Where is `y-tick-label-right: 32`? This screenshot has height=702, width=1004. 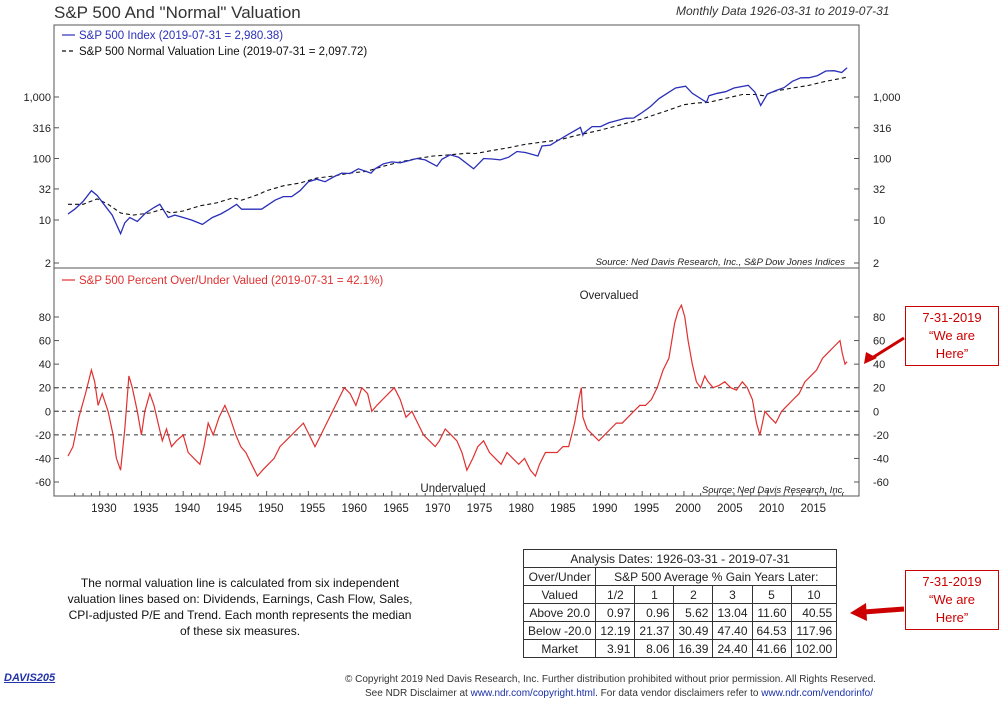
y-tick-label-right: 32 is located at coordinates (879, 190).